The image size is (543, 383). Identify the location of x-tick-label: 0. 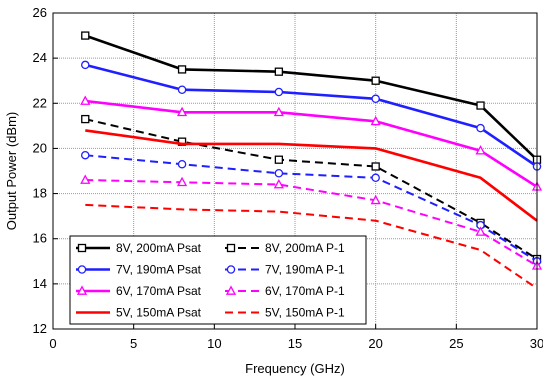
(52, 343).